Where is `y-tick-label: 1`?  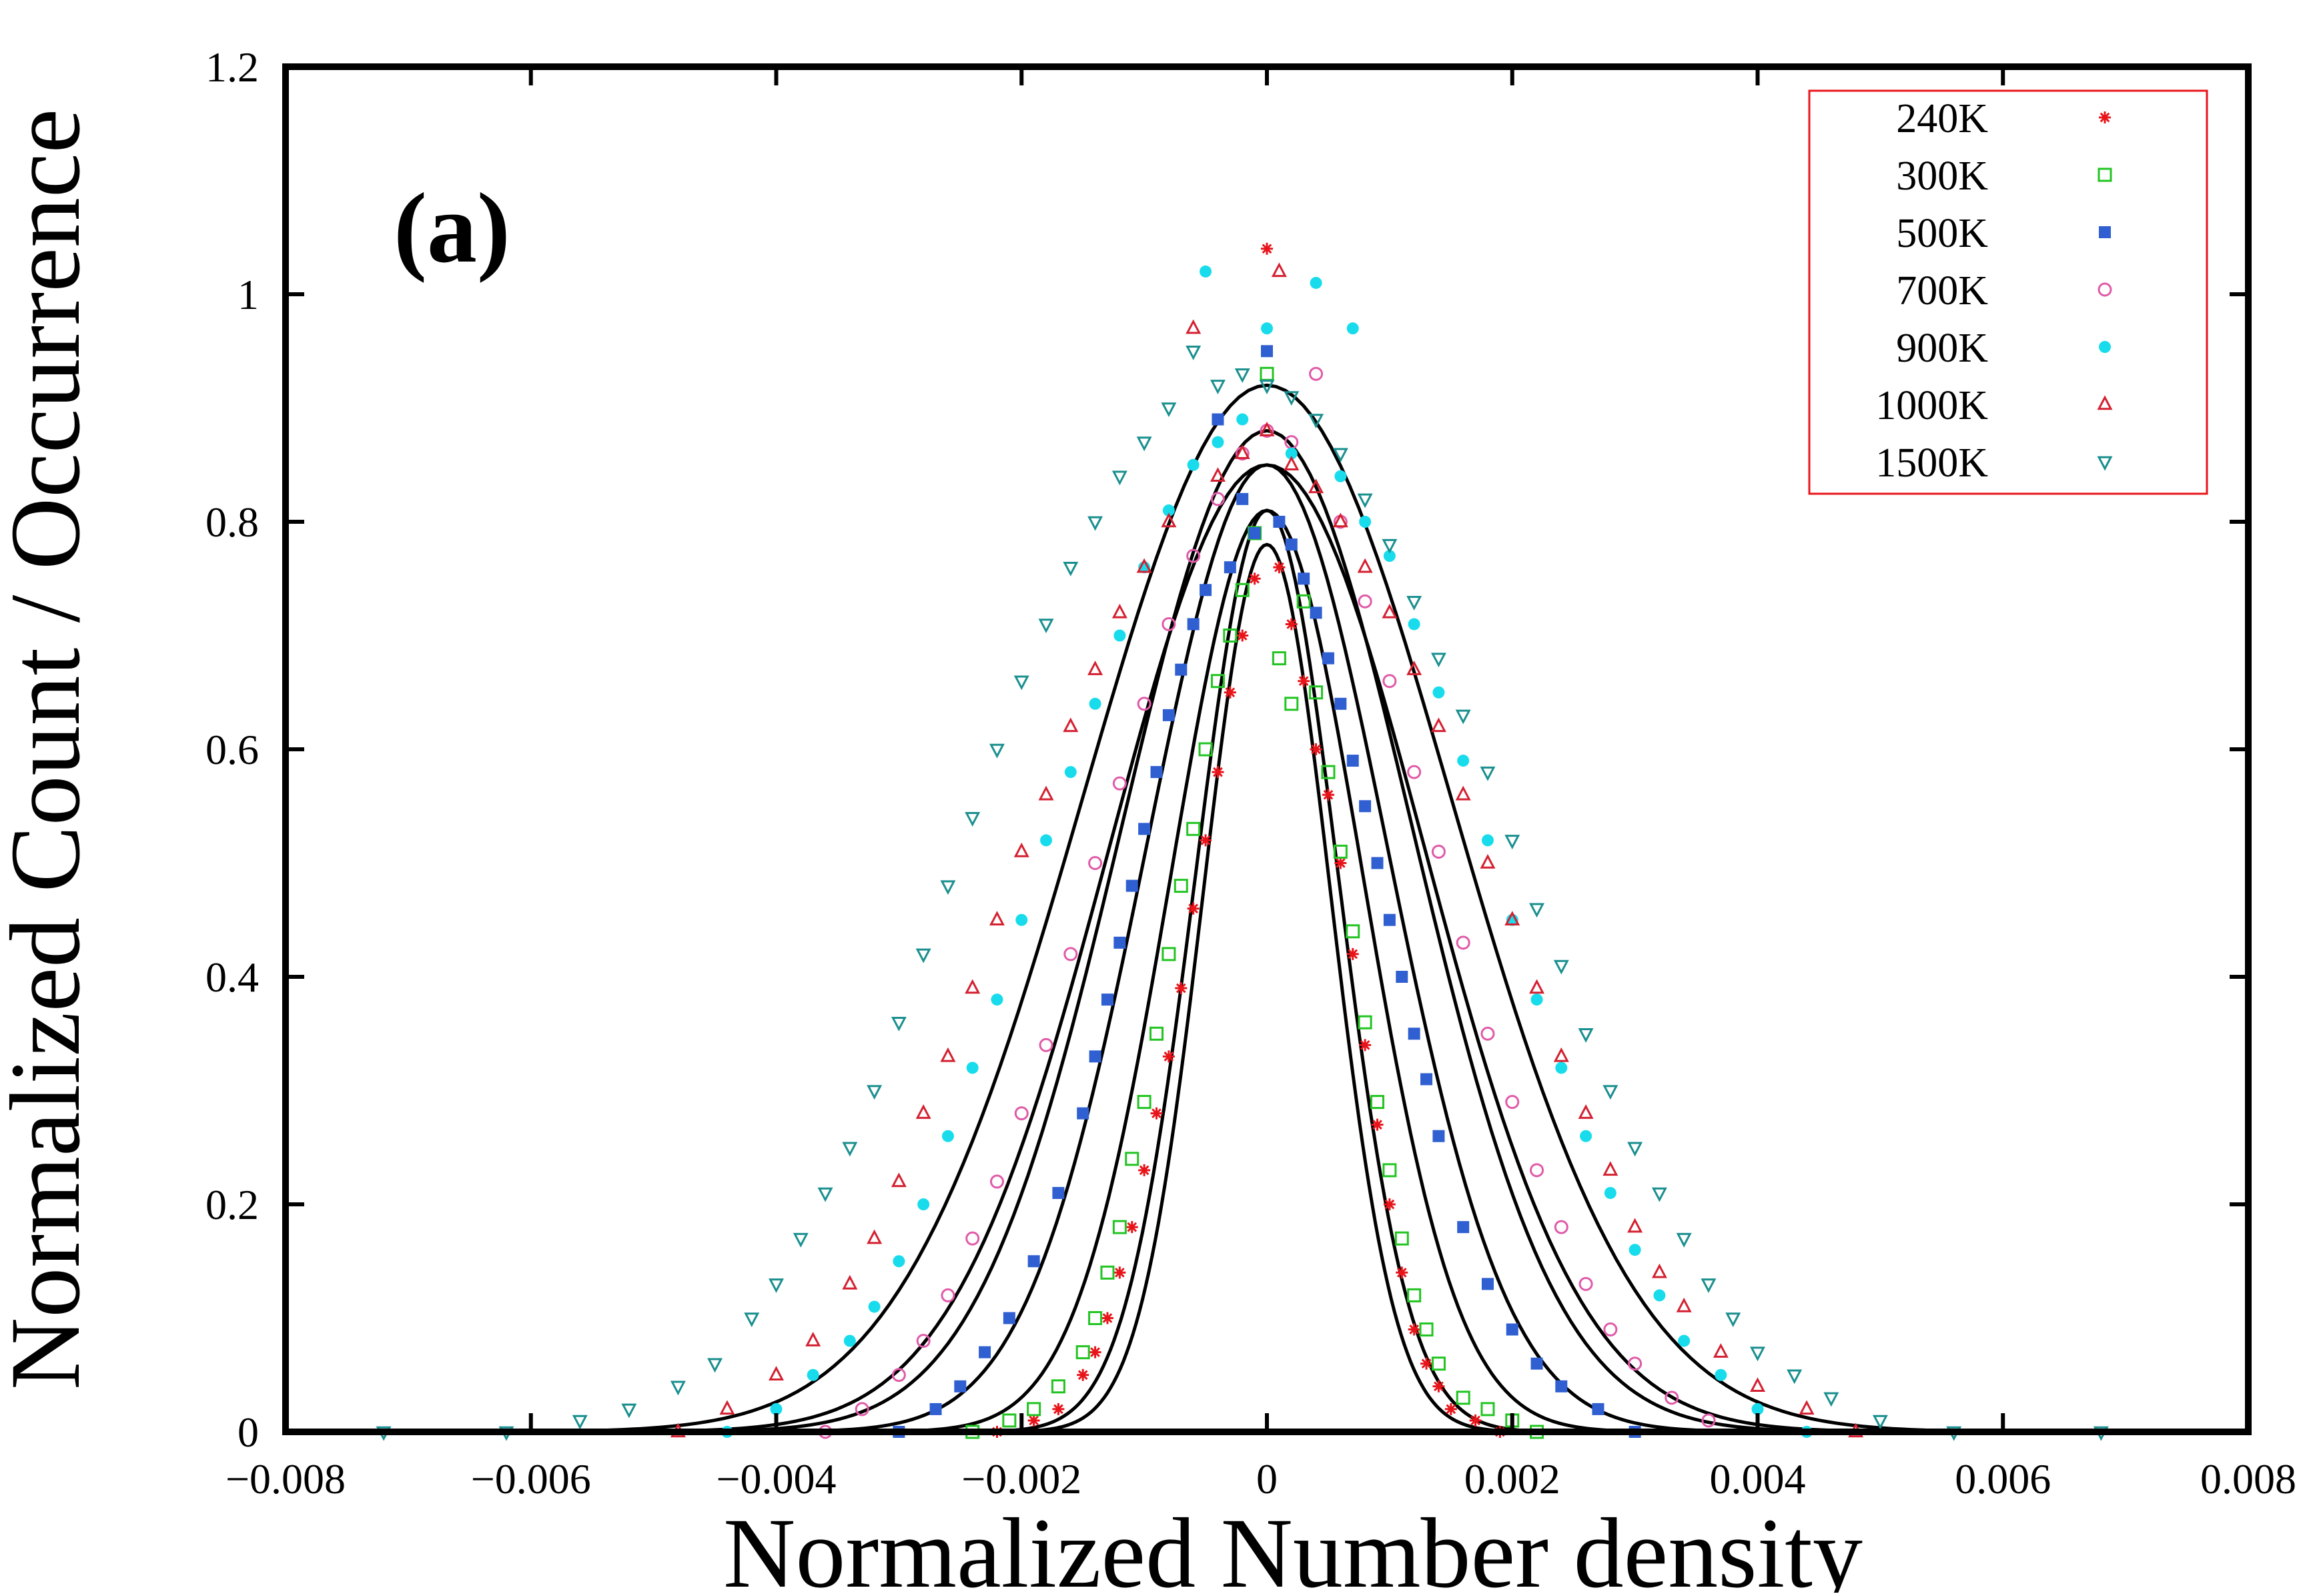
y-tick-label: 1 is located at coordinates (248, 294).